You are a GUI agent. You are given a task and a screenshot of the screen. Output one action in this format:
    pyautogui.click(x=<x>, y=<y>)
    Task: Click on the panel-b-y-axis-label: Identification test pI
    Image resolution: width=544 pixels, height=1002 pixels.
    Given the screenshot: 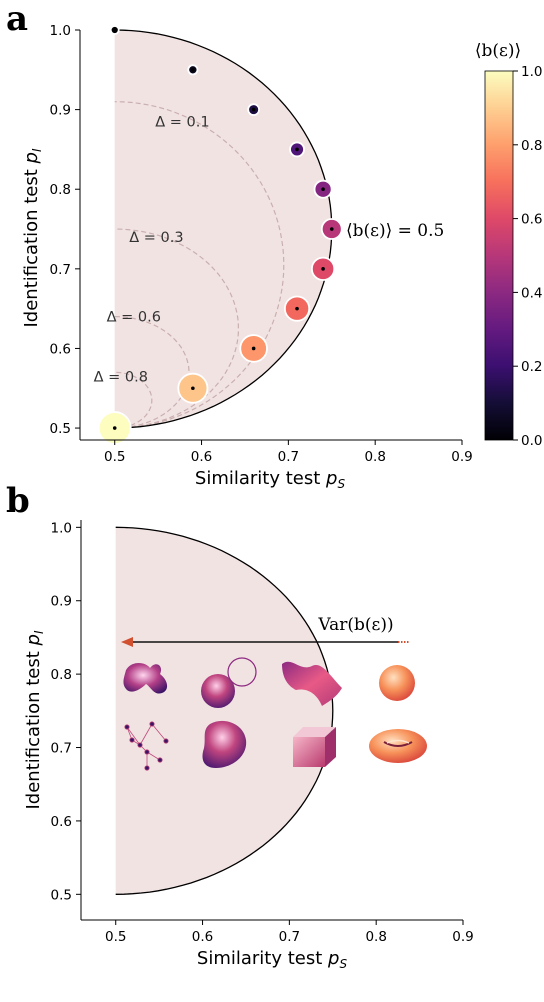 What is the action you would take?
    pyautogui.click(x=34, y=719)
    